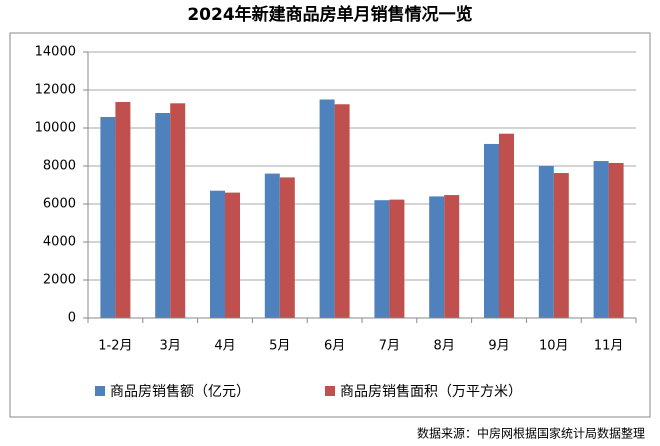 The height and width of the screenshot is (446, 660). Describe the element at coordinates (59, 204) in the screenshot. I see `y-tick-label: 6000` at that location.